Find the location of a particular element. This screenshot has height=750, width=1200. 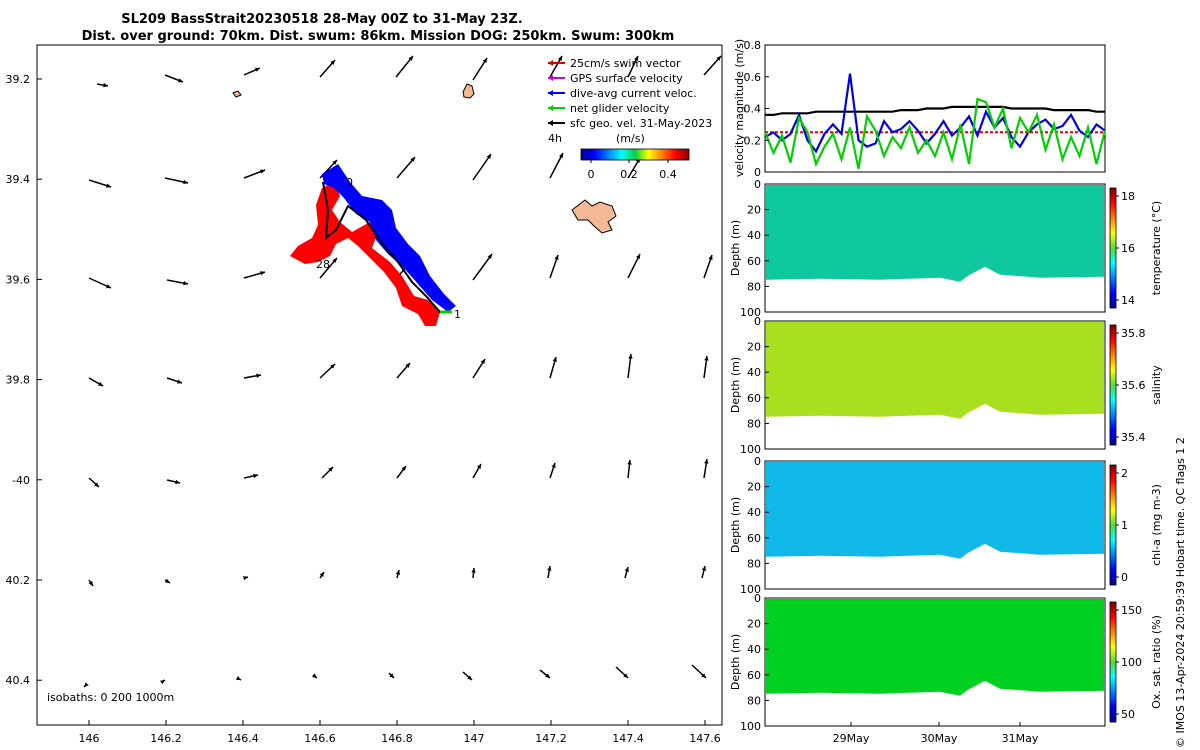

time-tick-label: 30May is located at coordinates (939, 738).